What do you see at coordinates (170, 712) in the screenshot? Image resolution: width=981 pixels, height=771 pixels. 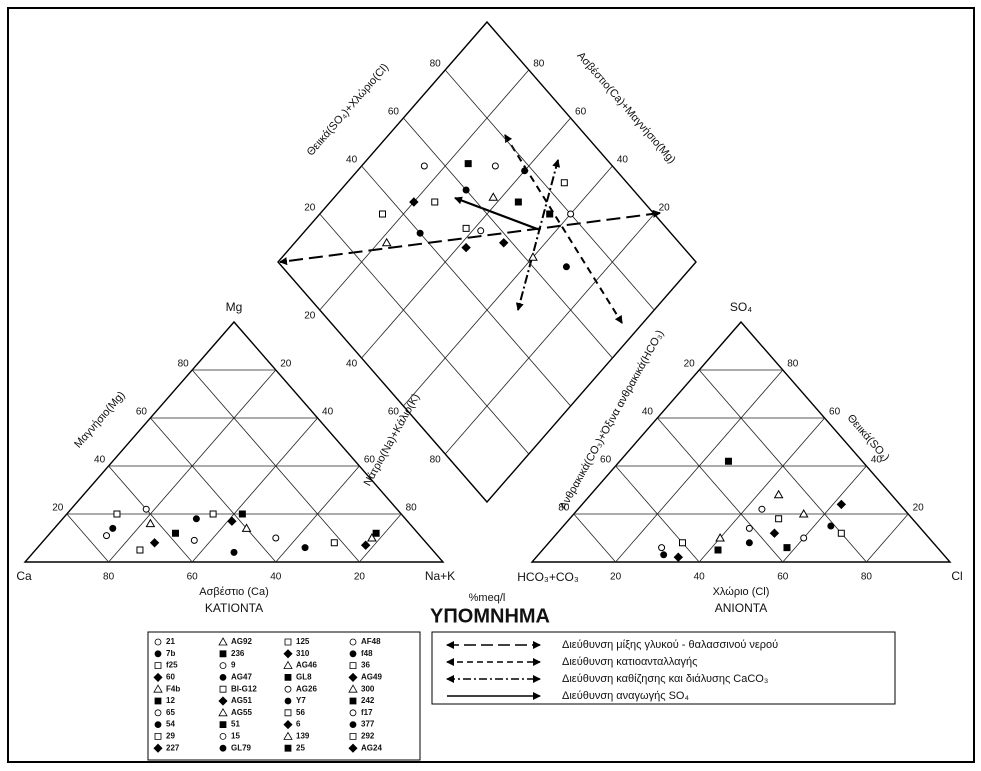 I see `legend-label: 65` at bounding box center [170, 712].